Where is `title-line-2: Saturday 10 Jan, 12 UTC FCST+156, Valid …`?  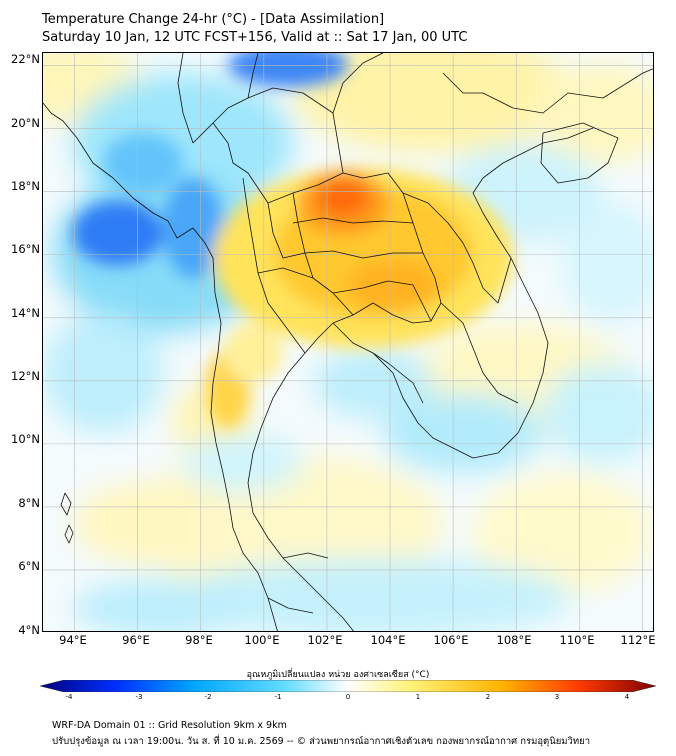
title-line-2: Saturday 10 Jan, 12 UTC FCST+156, Valid … is located at coordinates (255, 37).